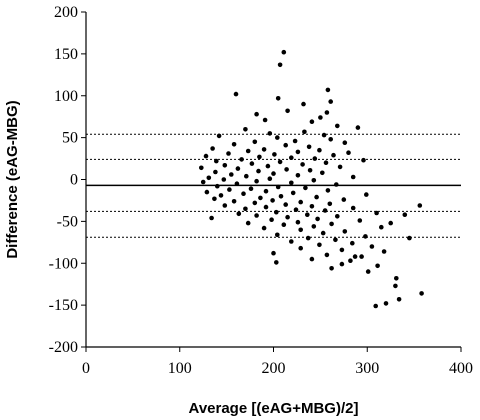 The width and height of the screenshot is (480, 420). I want to click on y-tick-label: -100, so click(63, 263).